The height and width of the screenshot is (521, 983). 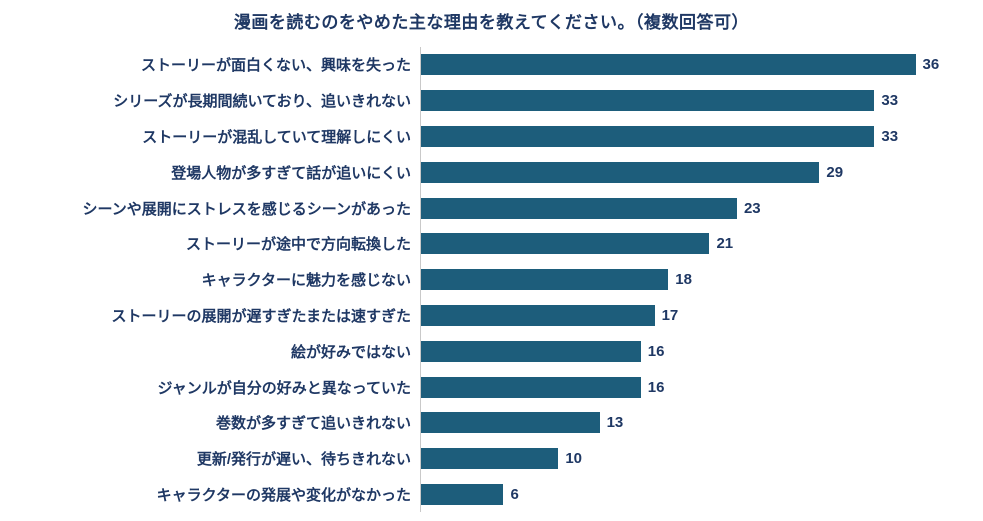 What do you see at coordinates (701, 422) in the screenshot?
I see `bar-area: 13` at bounding box center [701, 422].